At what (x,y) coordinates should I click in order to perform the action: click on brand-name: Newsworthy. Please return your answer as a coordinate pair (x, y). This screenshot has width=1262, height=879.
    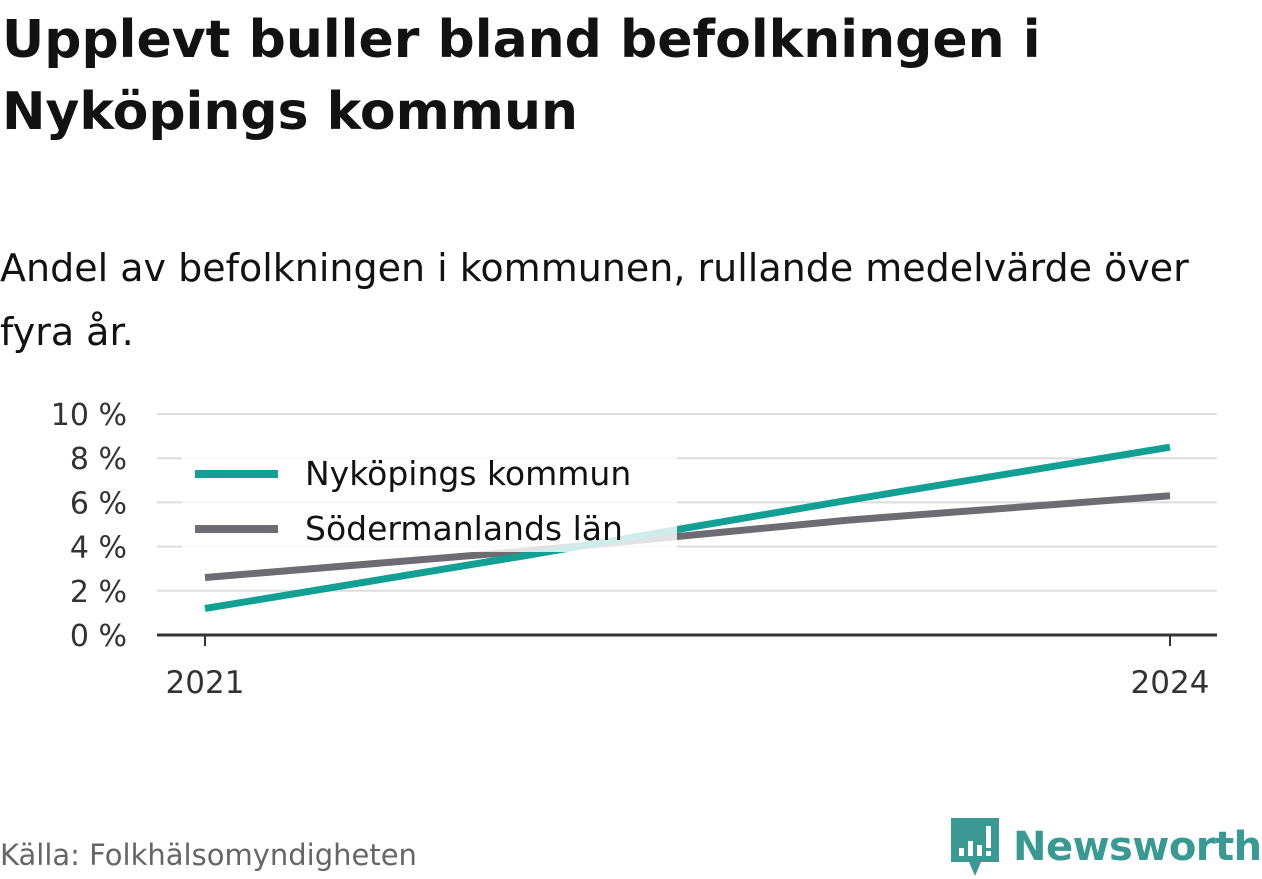
    Looking at the image, I should click on (1137, 847).